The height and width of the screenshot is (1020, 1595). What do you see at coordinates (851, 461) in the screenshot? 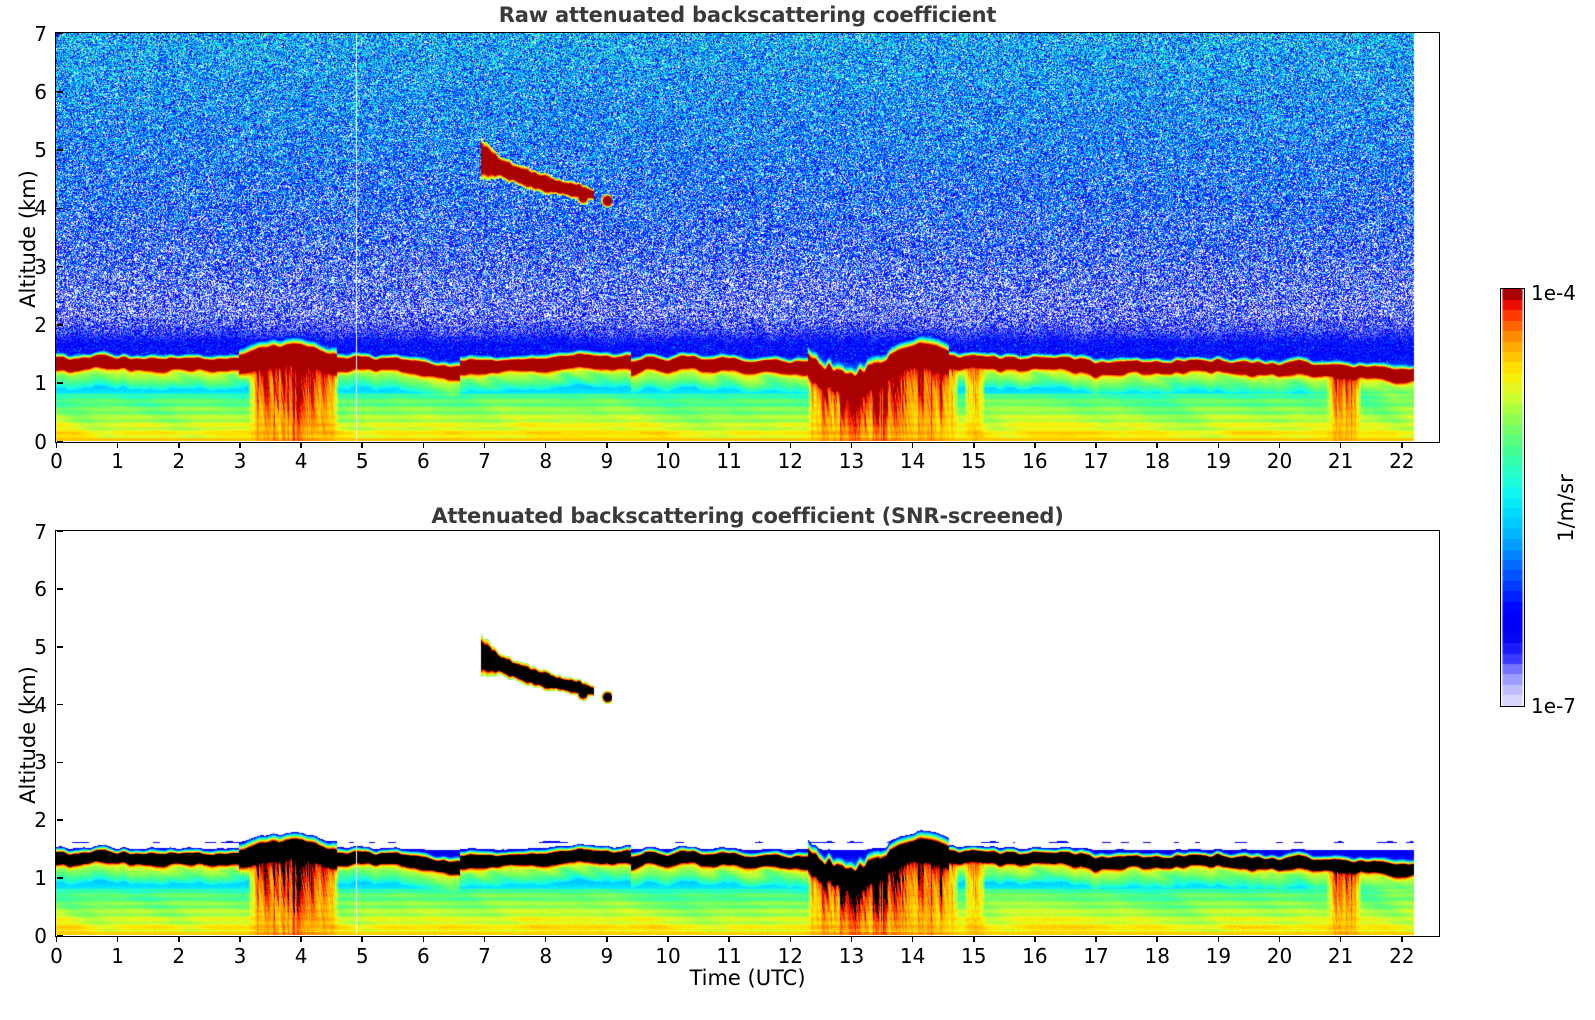
I see `x-ticklabel-13: 13` at bounding box center [851, 461].